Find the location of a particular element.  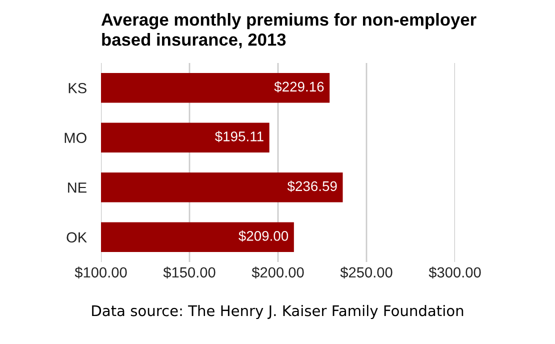

x-tick-label: $100.00 is located at coordinates (100, 272).